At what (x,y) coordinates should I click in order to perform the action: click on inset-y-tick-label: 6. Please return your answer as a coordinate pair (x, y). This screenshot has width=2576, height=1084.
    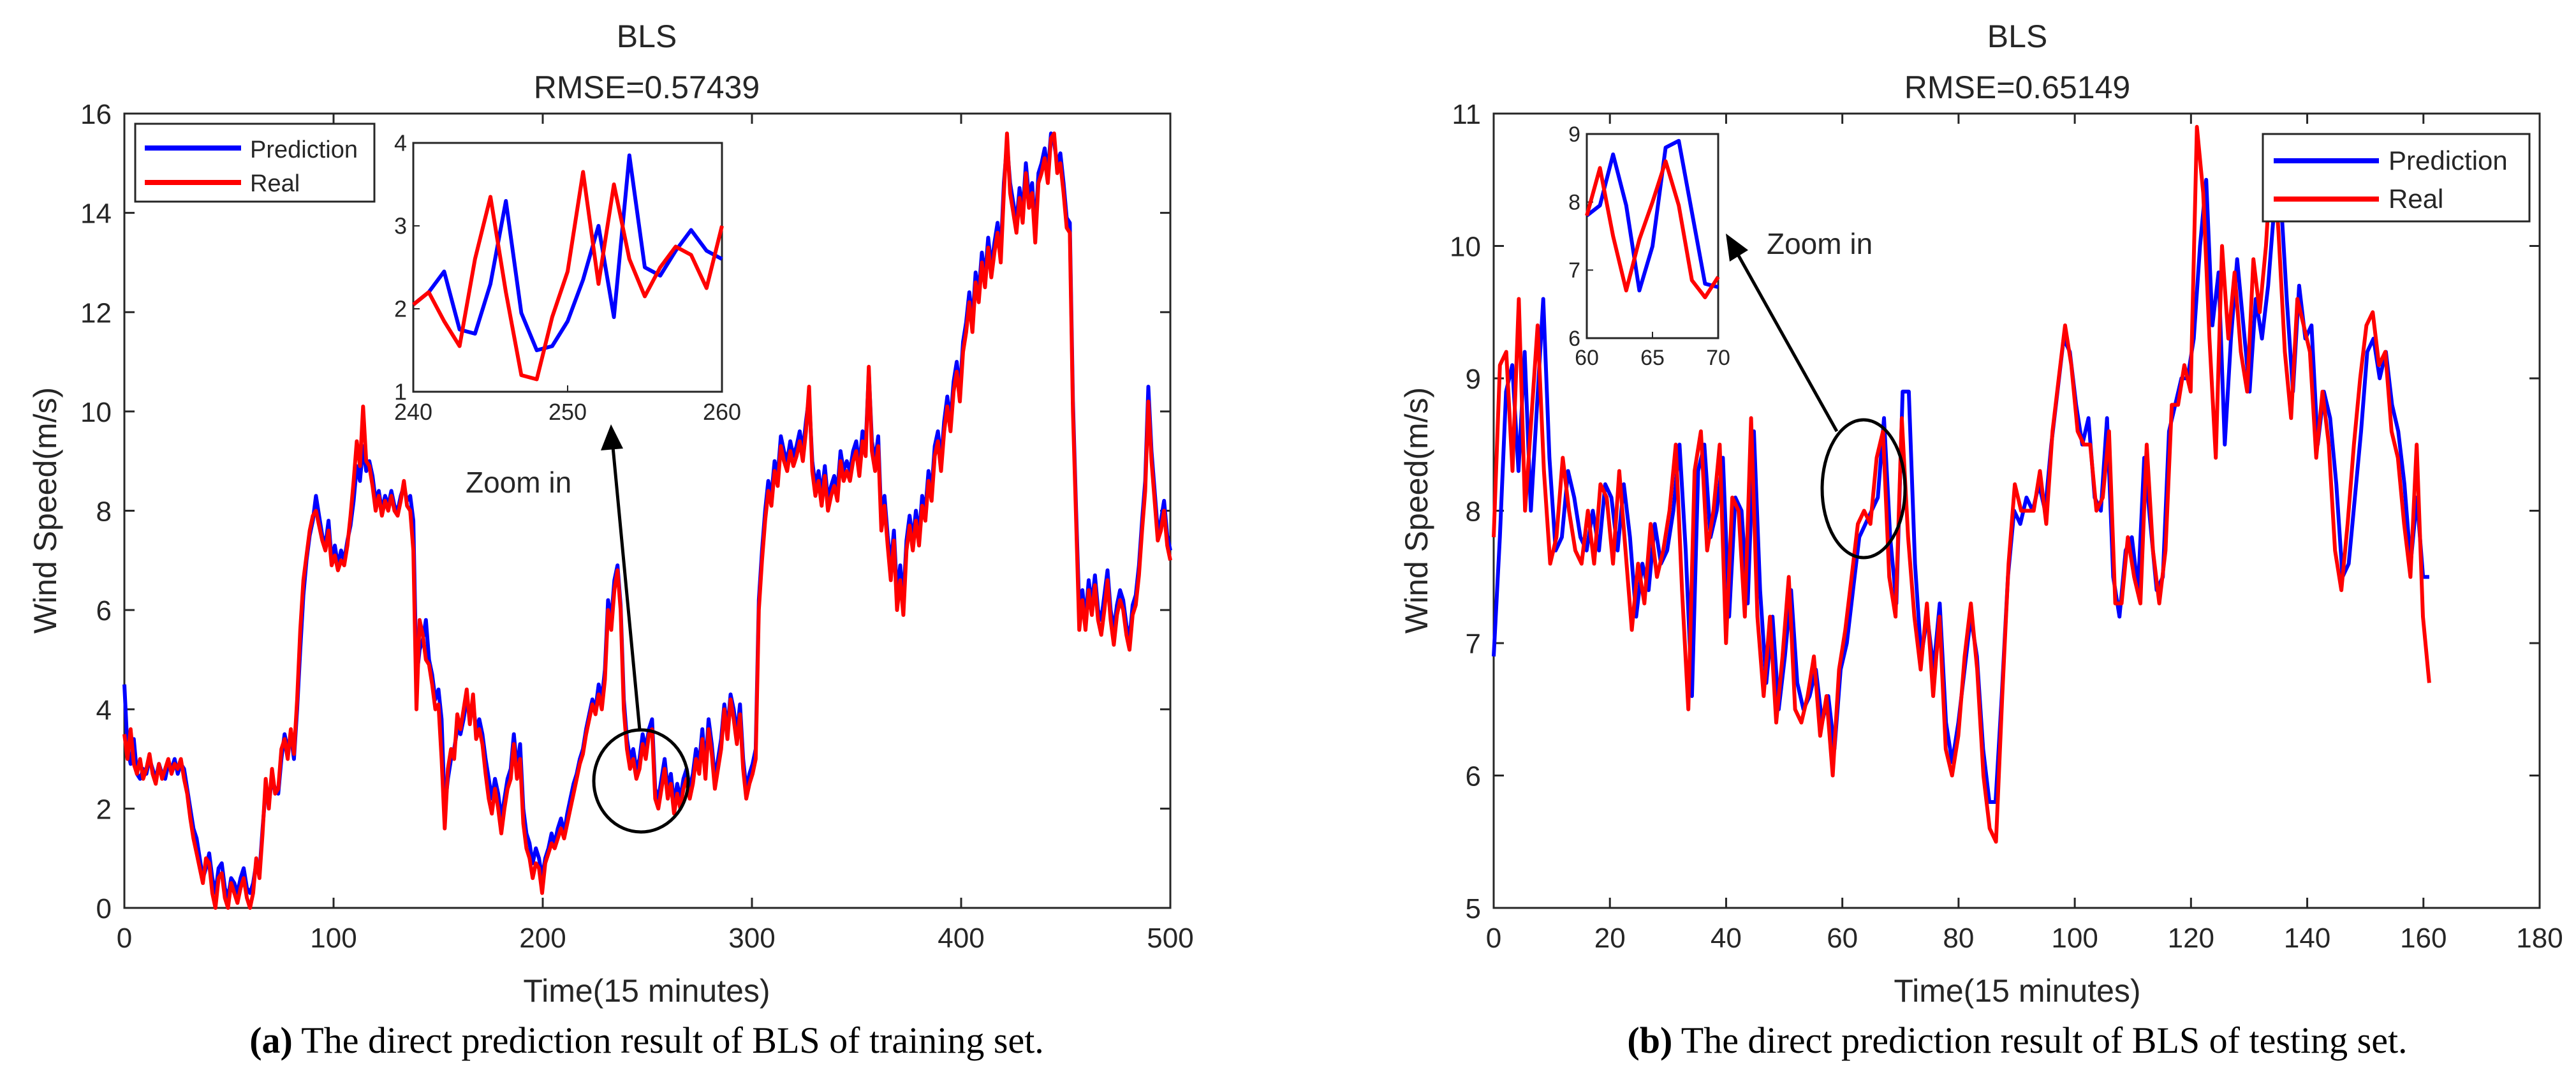
    Looking at the image, I should click on (1574, 339).